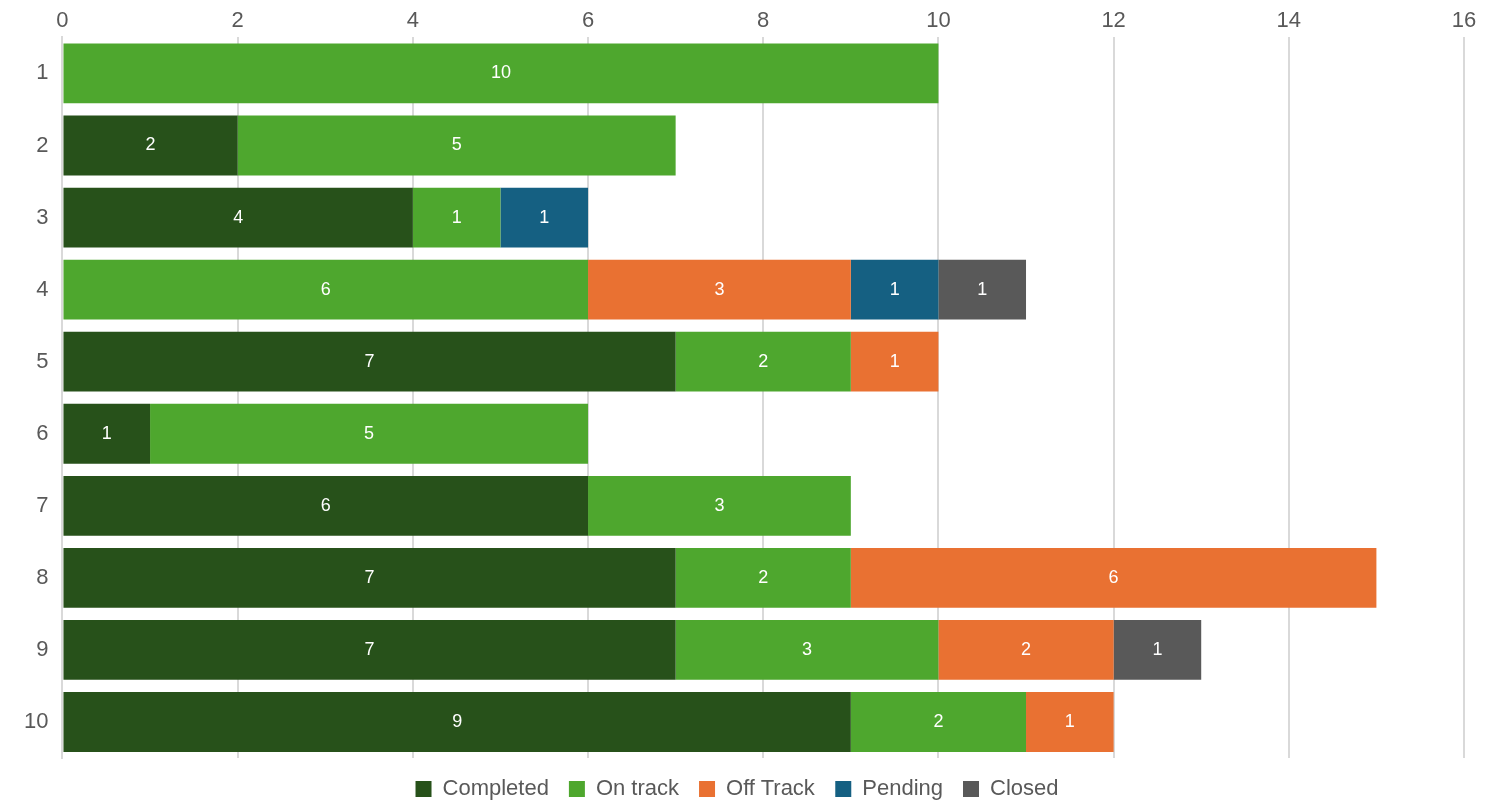 This screenshot has height=810, width=1499. I want to click on x-tick-label: 6, so click(588, 20).